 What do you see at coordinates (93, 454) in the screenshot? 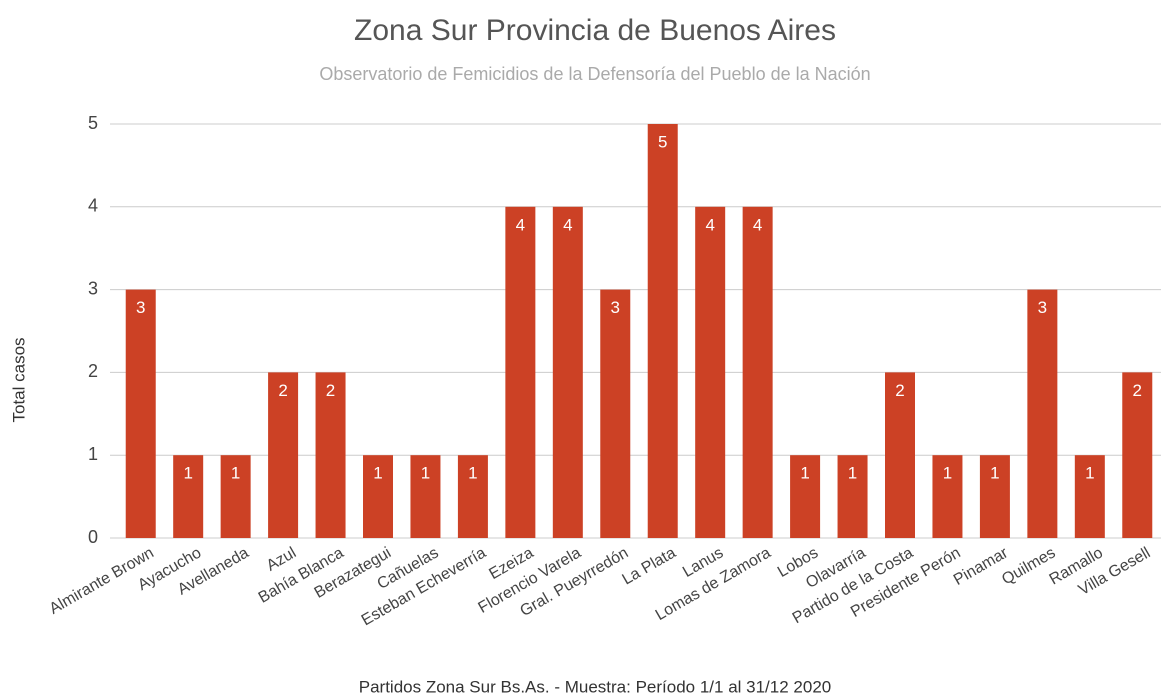
I see `y-tick-label: 1` at bounding box center [93, 454].